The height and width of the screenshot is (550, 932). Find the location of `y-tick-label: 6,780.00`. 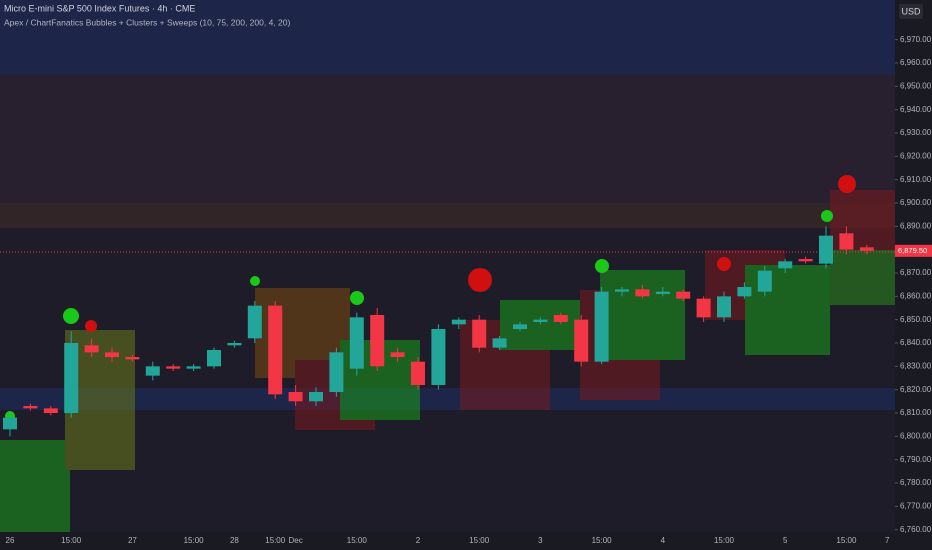

y-tick-label: 6,780.00 is located at coordinates (916, 482).